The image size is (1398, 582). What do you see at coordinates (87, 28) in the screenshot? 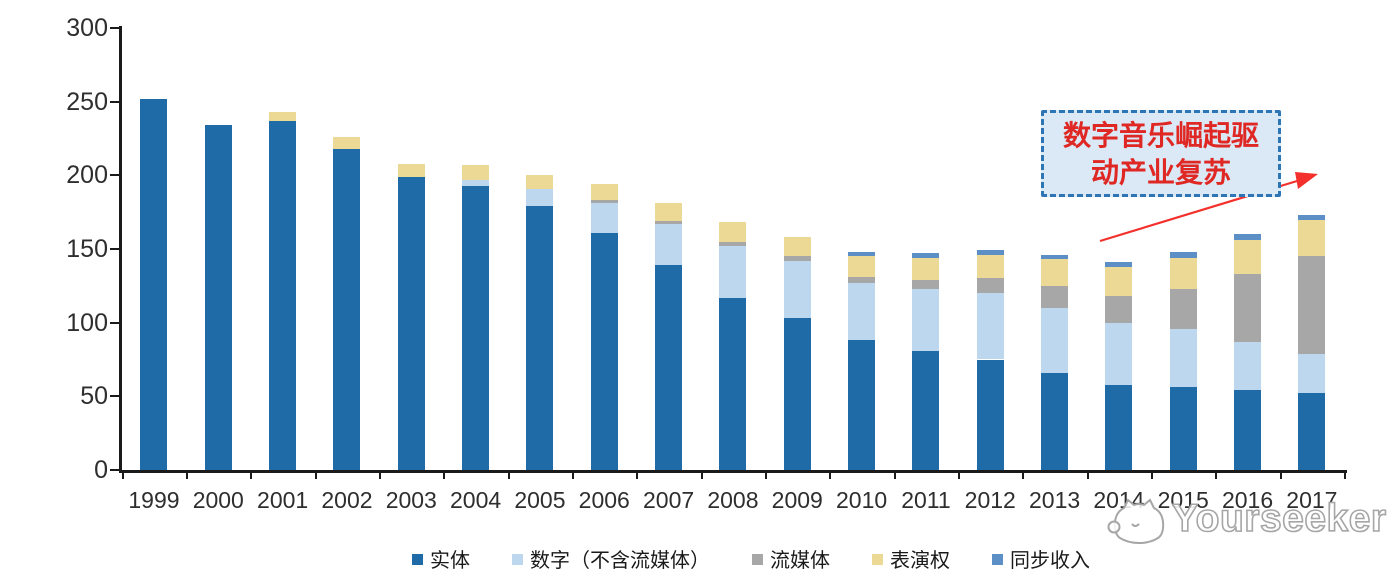
I see `y-tick-label: 300` at bounding box center [87, 28].